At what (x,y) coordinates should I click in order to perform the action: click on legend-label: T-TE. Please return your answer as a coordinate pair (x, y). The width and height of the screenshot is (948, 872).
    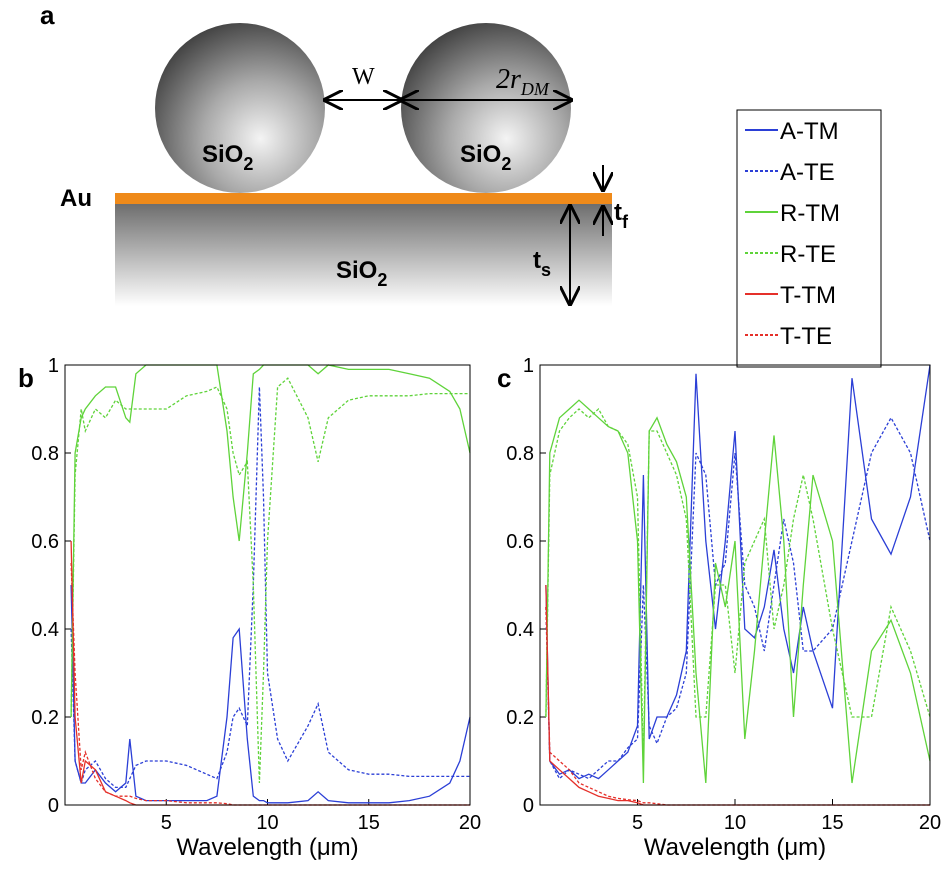
    Looking at the image, I should click on (806, 336).